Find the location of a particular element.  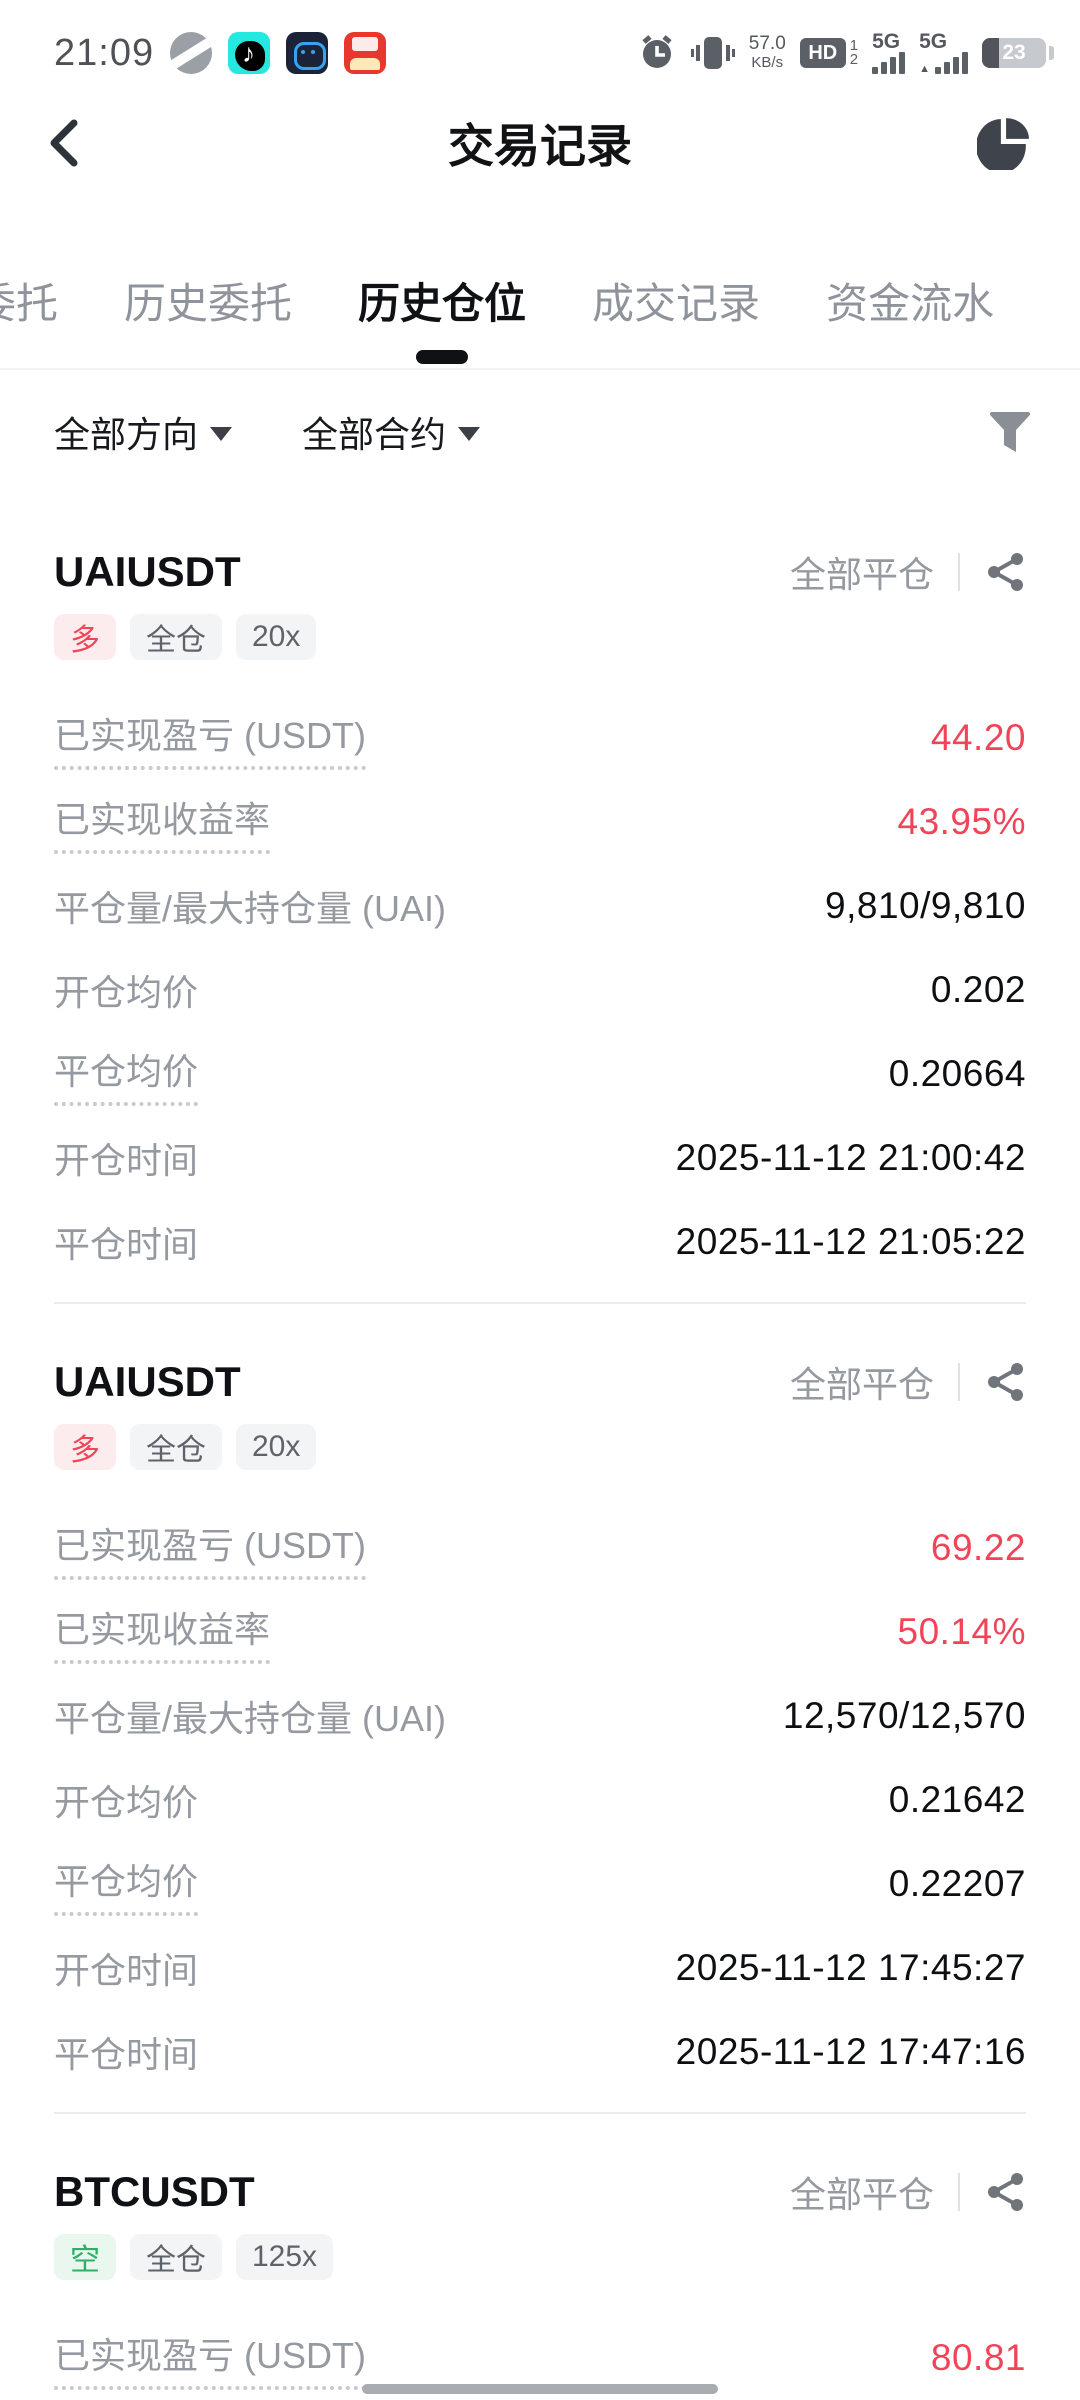

nav-header: 交易记录 is located at coordinates (540, 143).